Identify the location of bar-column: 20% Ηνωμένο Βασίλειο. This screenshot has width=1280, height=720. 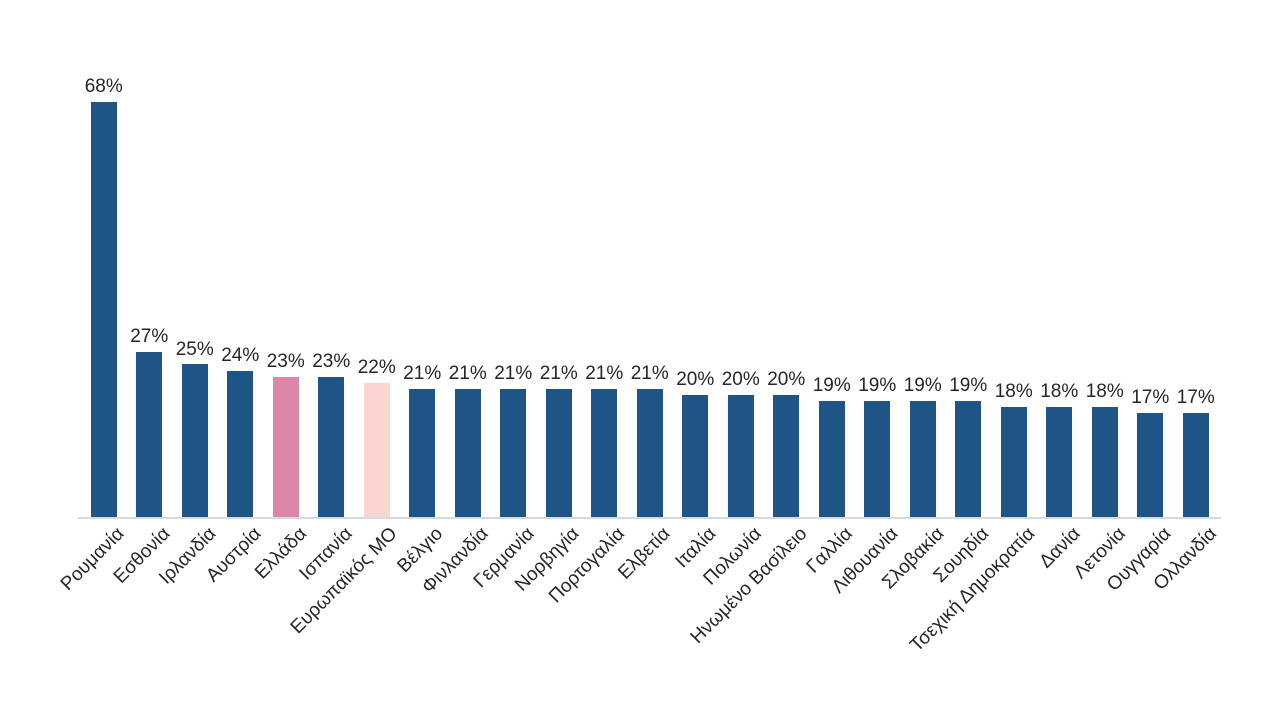
(749, 324).